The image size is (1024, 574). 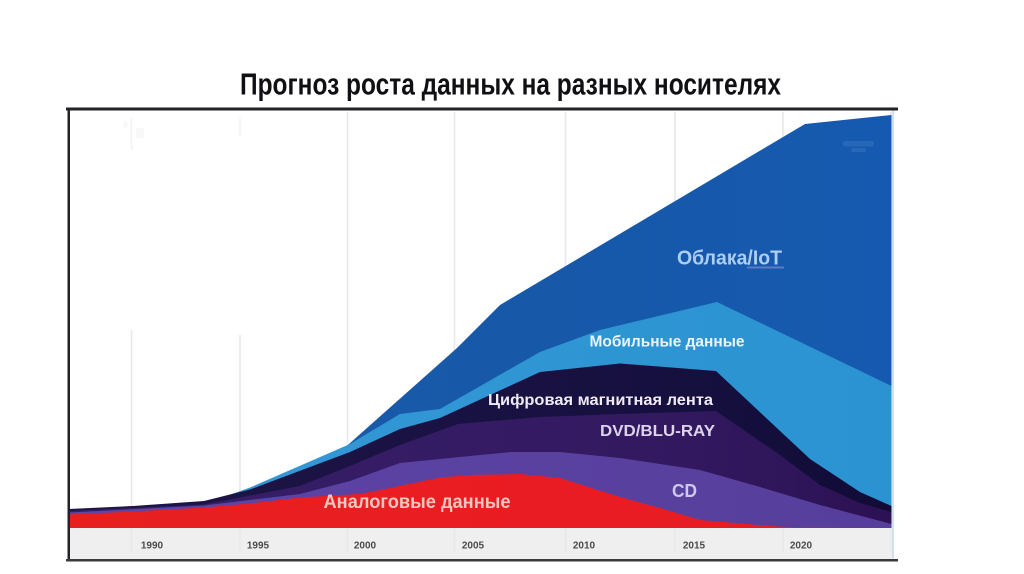 What do you see at coordinates (801, 546) in the screenshot?
I see `svg-text: 2020` at bounding box center [801, 546].